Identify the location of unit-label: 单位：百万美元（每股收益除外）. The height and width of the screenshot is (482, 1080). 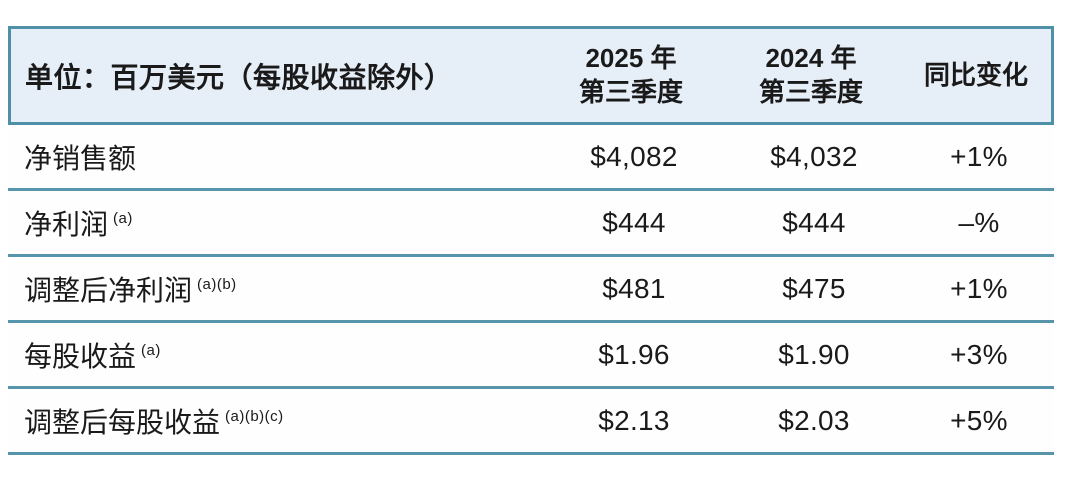
(239, 77).